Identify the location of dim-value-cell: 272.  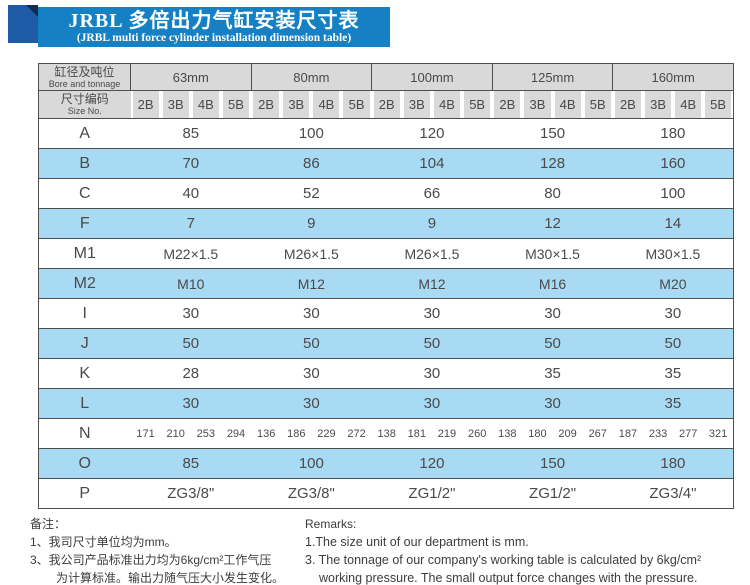
(356, 433).